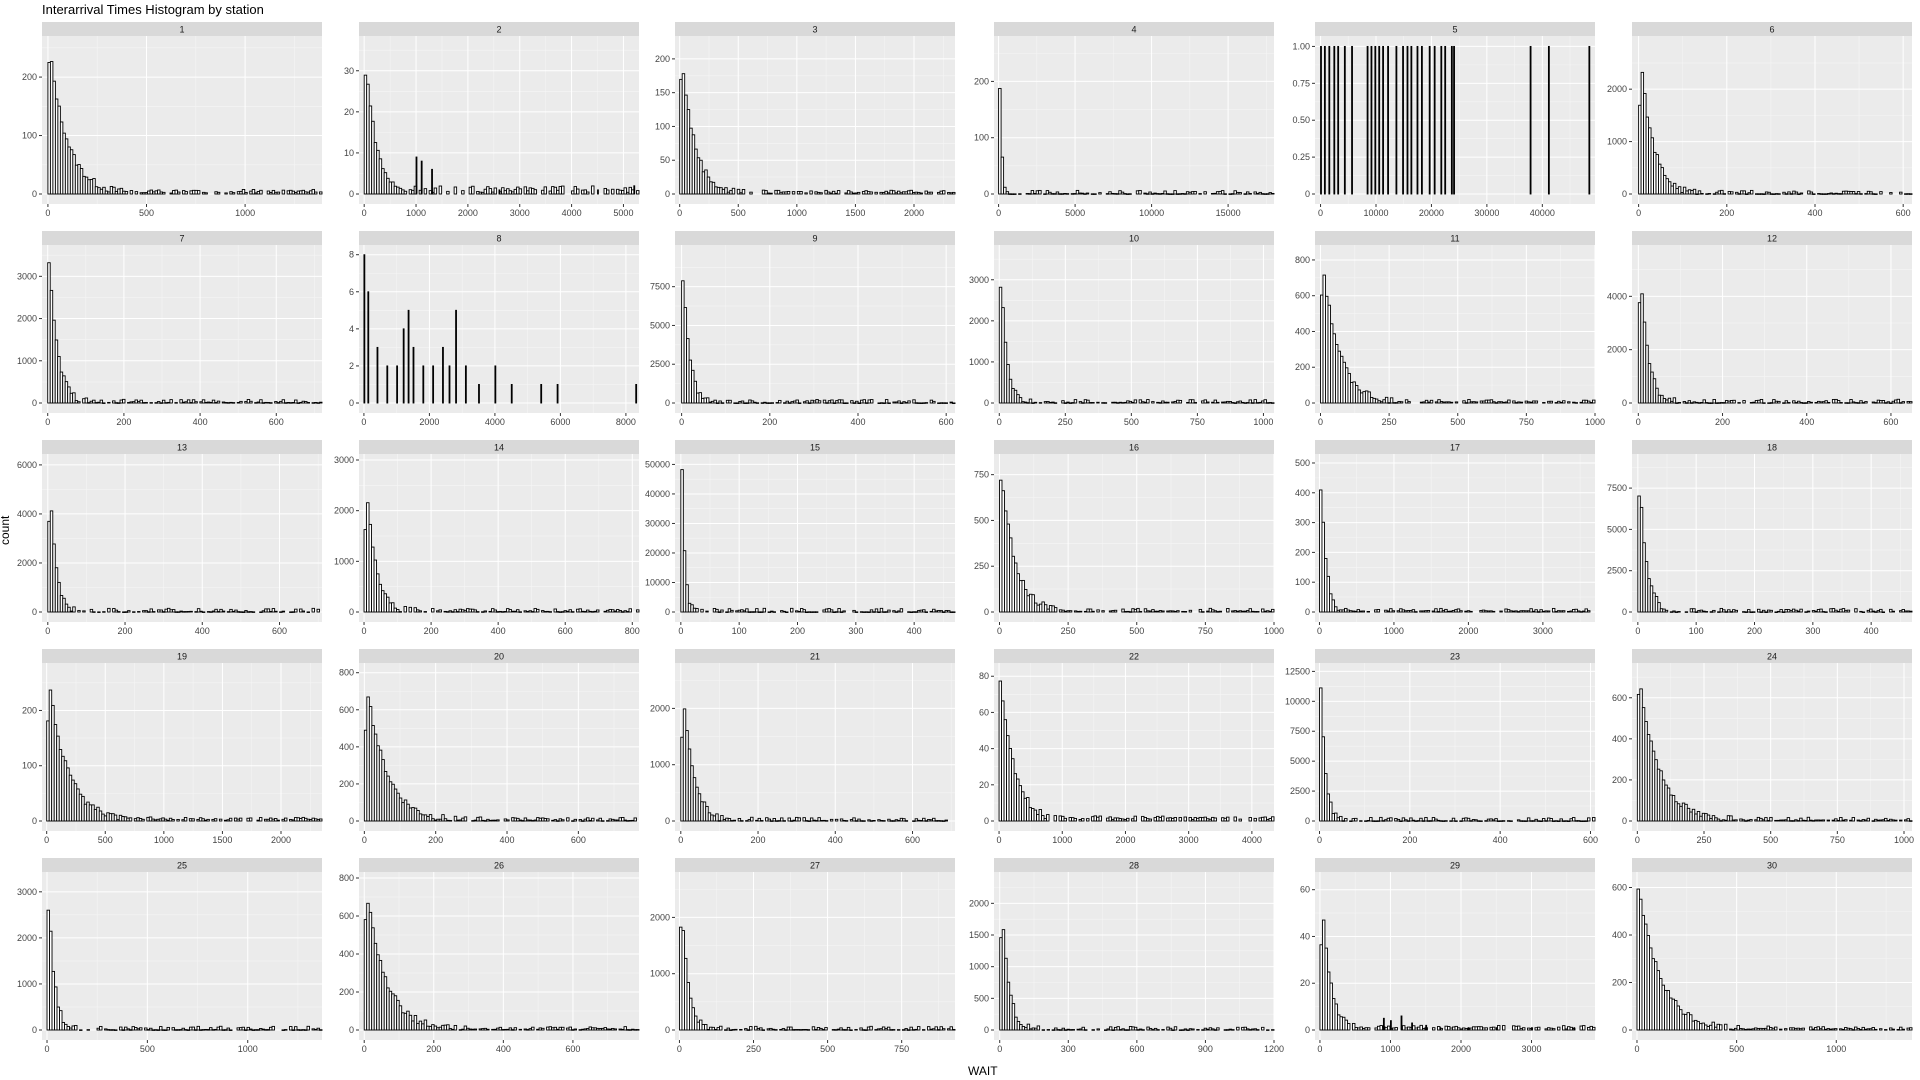 The height and width of the screenshot is (1080, 1920). What do you see at coordinates (1305, 936) in the screenshot?
I see `y-tick-label: 40` at bounding box center [1305, 936].